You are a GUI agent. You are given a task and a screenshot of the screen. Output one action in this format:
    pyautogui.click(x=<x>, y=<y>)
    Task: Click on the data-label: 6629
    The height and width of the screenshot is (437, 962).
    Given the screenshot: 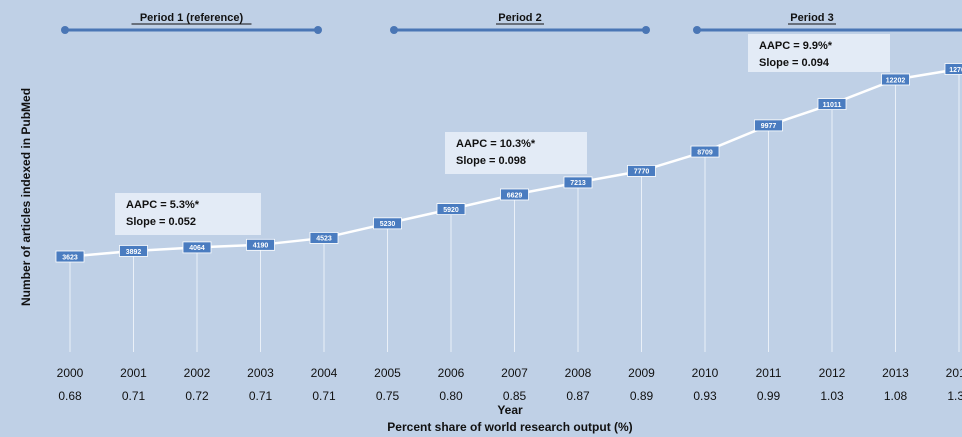 What is the action you would take?
    pyautogui.click(x=515, y=195)
    